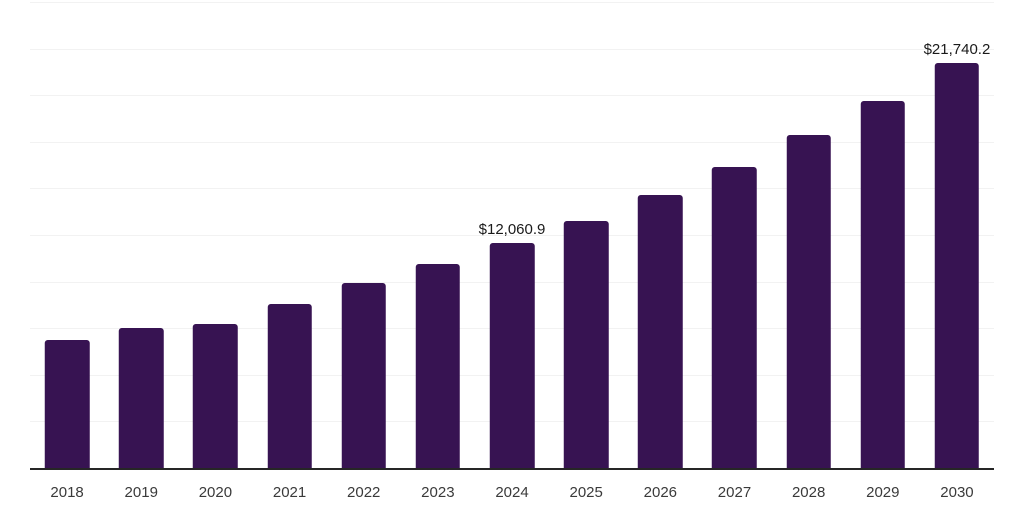 This screenshot has width=1024, height=512. I want to click on x-tick-2020: 2020, so click(215, 492).